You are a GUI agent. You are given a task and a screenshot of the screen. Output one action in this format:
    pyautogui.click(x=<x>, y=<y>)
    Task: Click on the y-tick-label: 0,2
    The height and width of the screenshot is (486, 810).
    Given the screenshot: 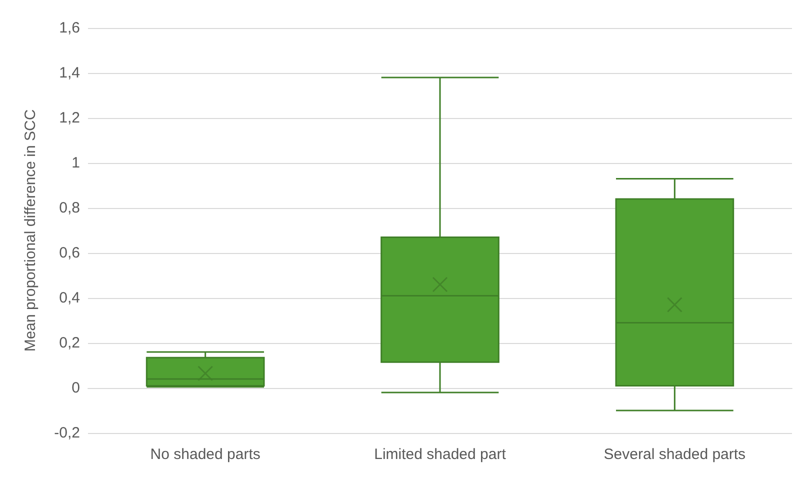 What is the action you would take?
    pyautogui.click(x=69, y=343)
    